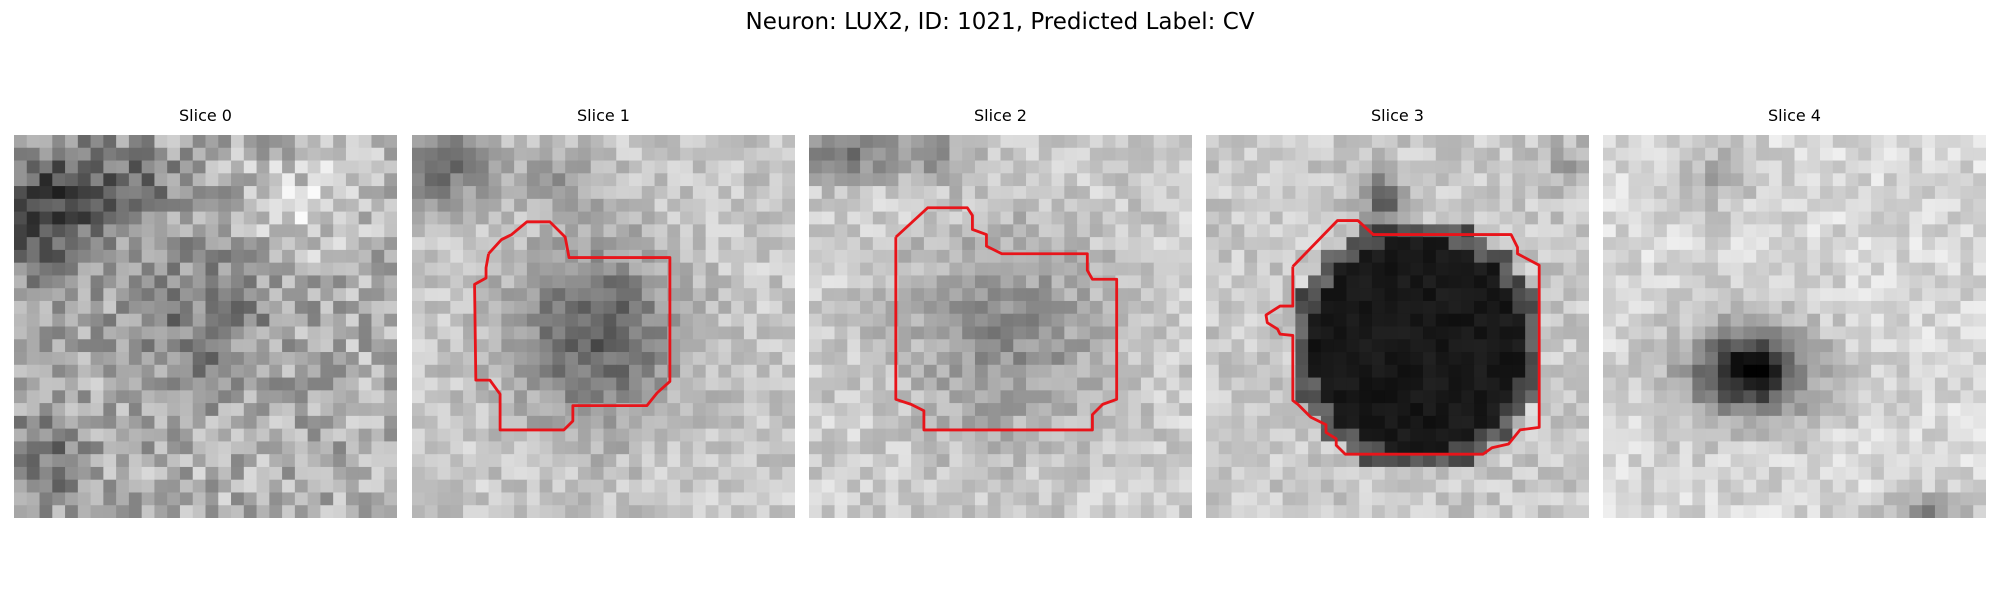  I want to click on slice-panel-1: Slice 1, so click(603, 312).